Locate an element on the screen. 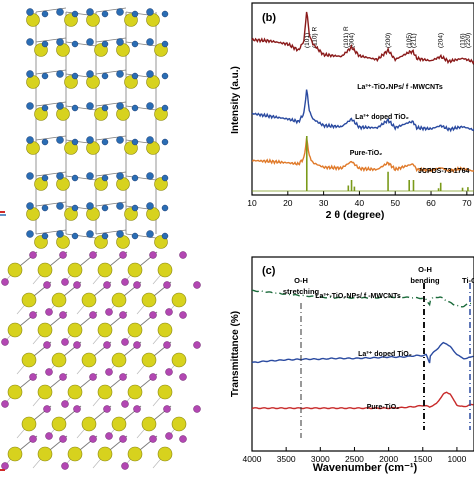 The width and height of the screenshot is (474, 479). xrd-series-label-2: La³⁺ doped TiO₂ is located at coordinates (382, 117).